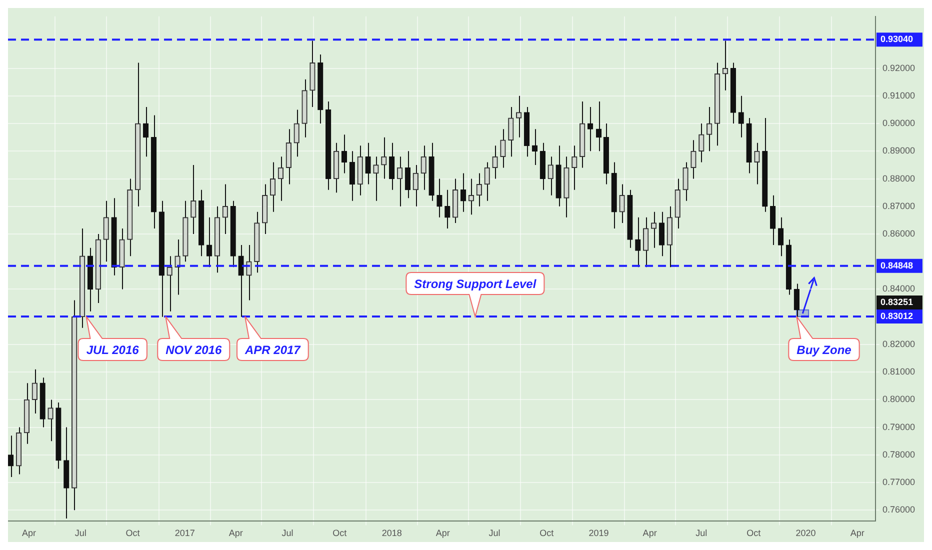 This screenshot has width=932, height=550. What do you see at coordinates (598, 533) in the screenshot?
I see `x-tick-label: 2019` at bounding box center [598, 533].